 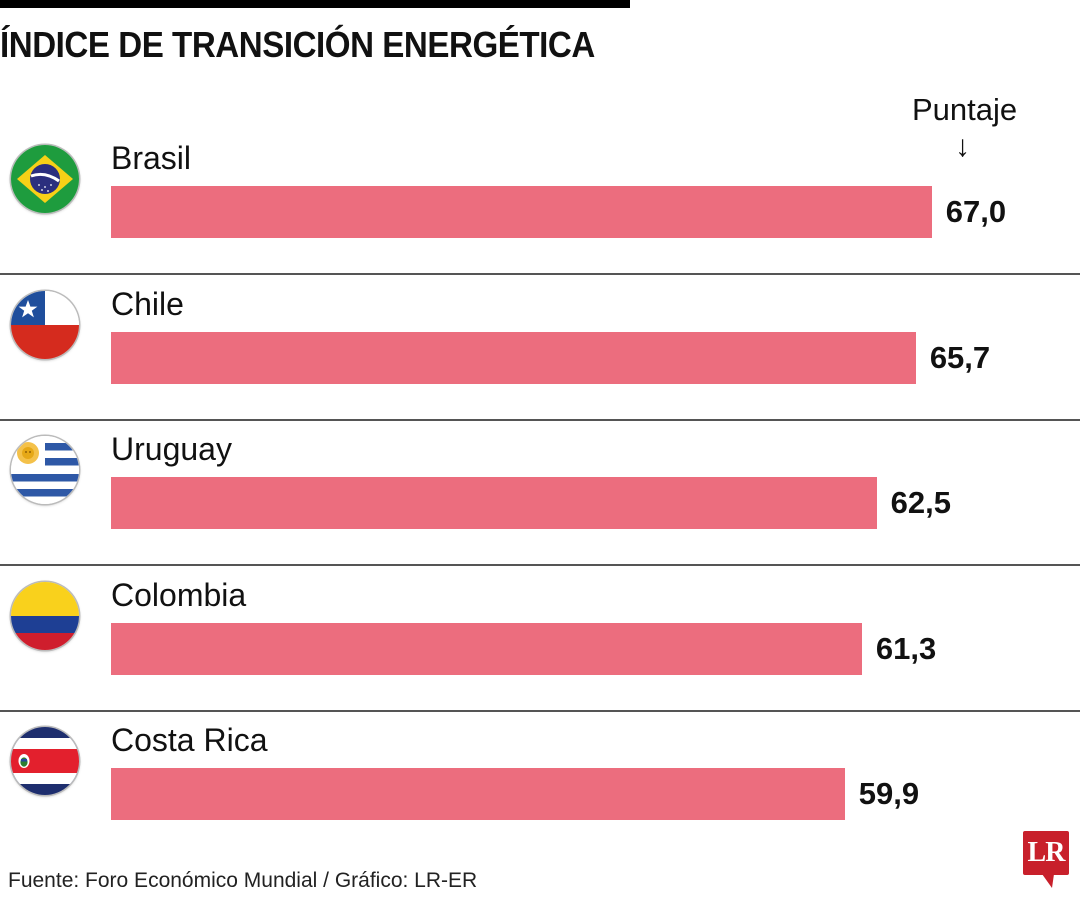 I want to click on uruguay-flag-icon, so click(x=45, y=470).